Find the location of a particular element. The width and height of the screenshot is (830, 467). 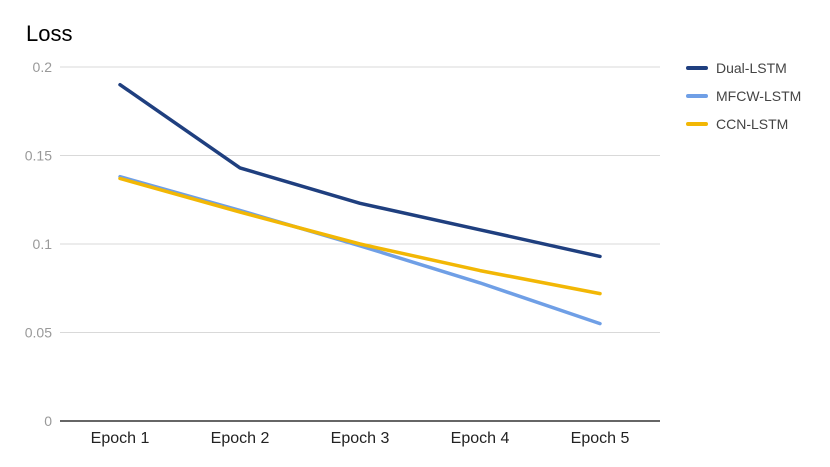

x-tick-label: Epoch 2 is located at coordinates (240, 438).